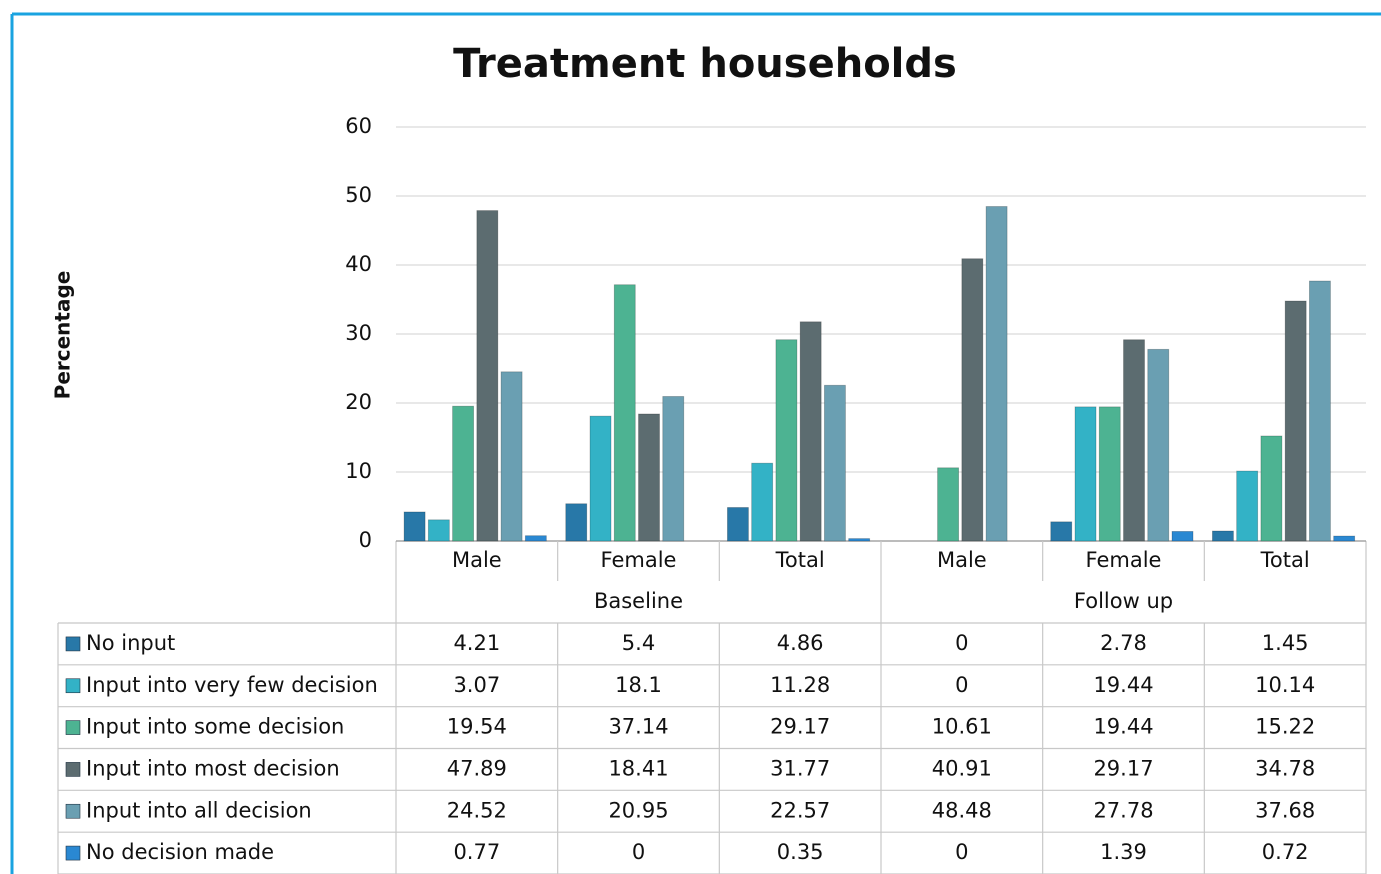 This screenshot has height=874, width=1381. What do you see at coordinates (705, 64) in the screenshot?
I see `chart-title: Treatment households` at bounding box center [705, 64].